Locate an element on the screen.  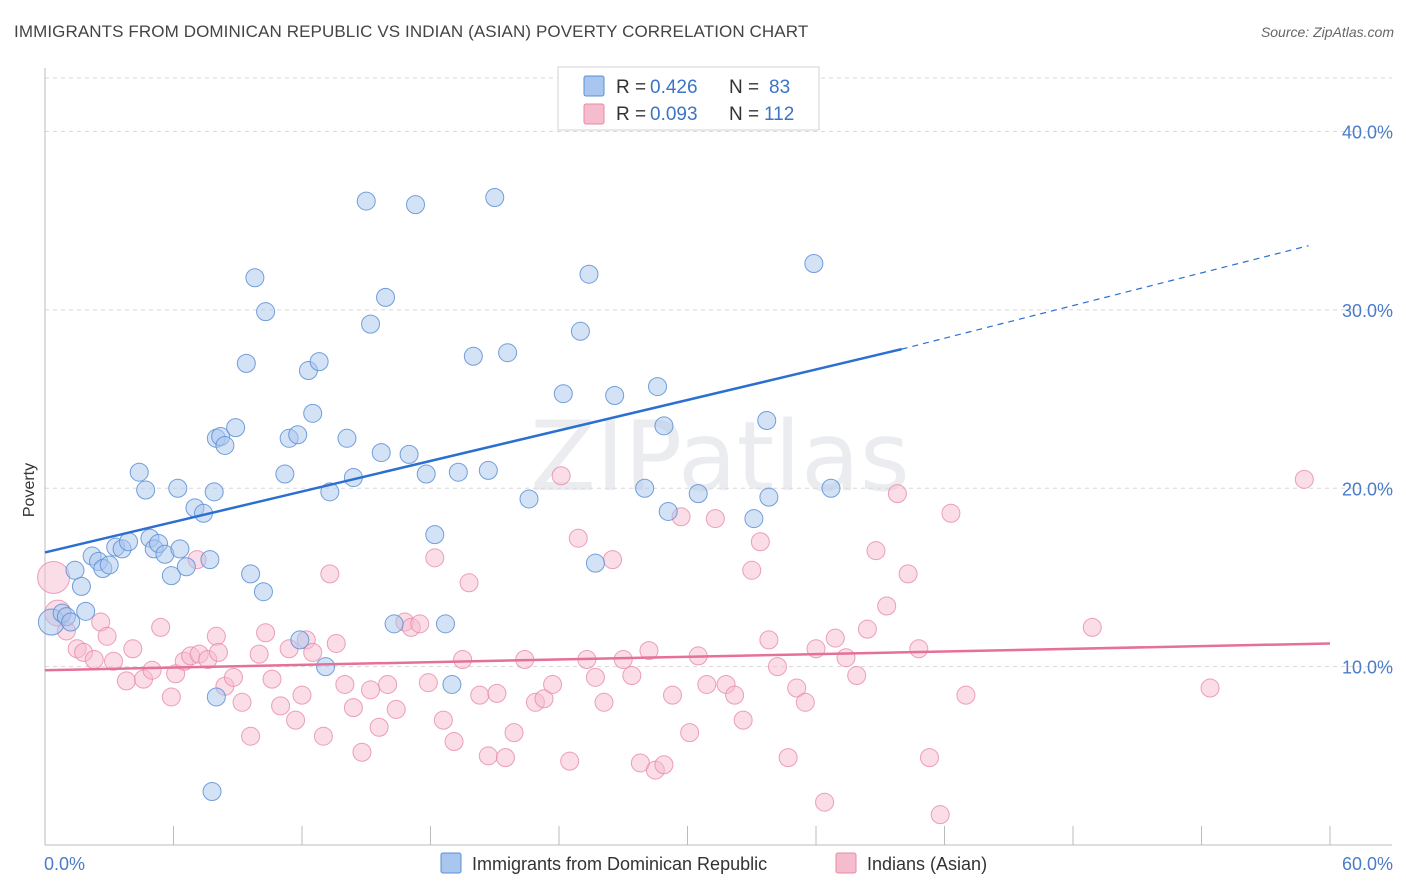
watermark: ZIPatlas is located at coordinates (720, 457).